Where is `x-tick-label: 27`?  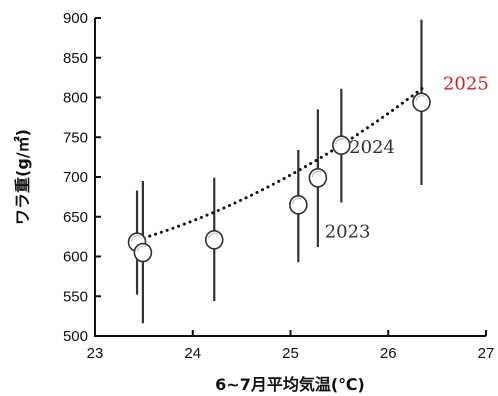 x-tick-label: 27 is located at coordinates (486, 353).